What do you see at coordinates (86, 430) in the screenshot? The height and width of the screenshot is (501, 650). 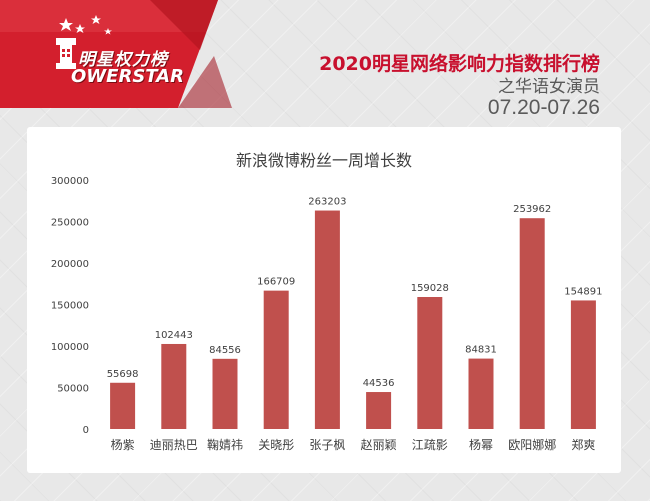 I see `y-tick-label: 0` at bounding box center [86, 430].